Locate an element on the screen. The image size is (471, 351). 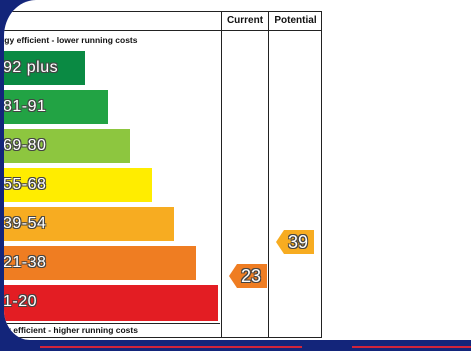
caption-bottom-divider is located at coordinates (112, 323).